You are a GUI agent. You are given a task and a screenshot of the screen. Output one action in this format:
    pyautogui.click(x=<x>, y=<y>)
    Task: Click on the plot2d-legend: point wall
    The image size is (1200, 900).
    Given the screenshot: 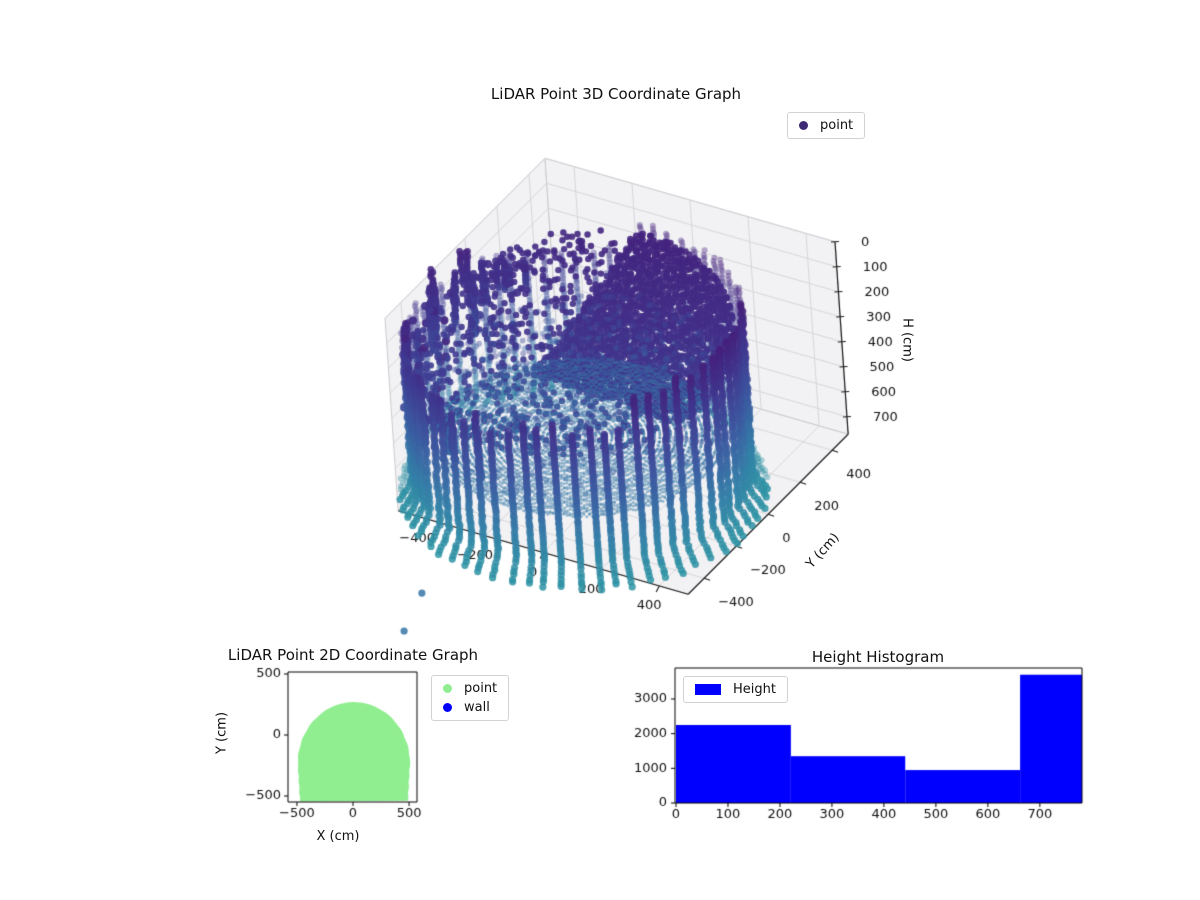 What is the action you would take?
    pyautogui.click(x=470, y=698)
    